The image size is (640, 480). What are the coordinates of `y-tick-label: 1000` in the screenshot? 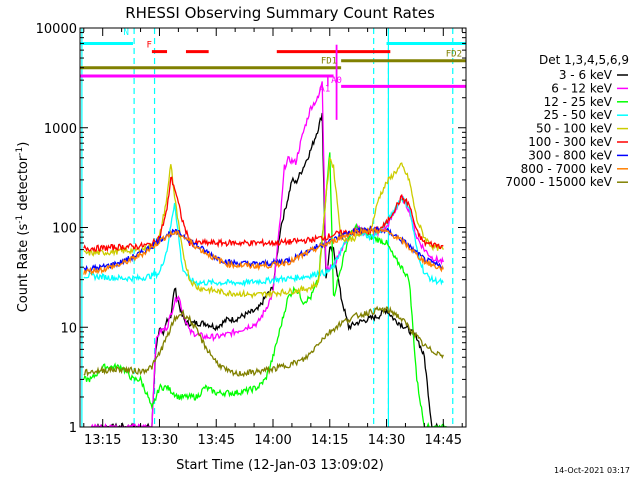 It's located at (60, 129).